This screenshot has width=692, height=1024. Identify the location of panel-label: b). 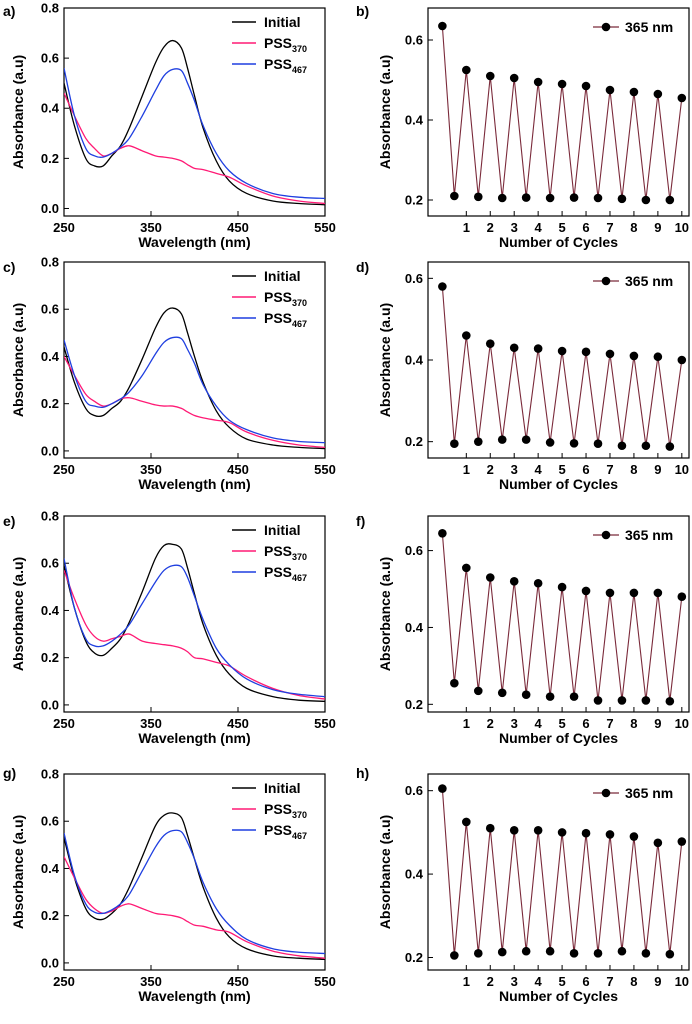
(362, 11).